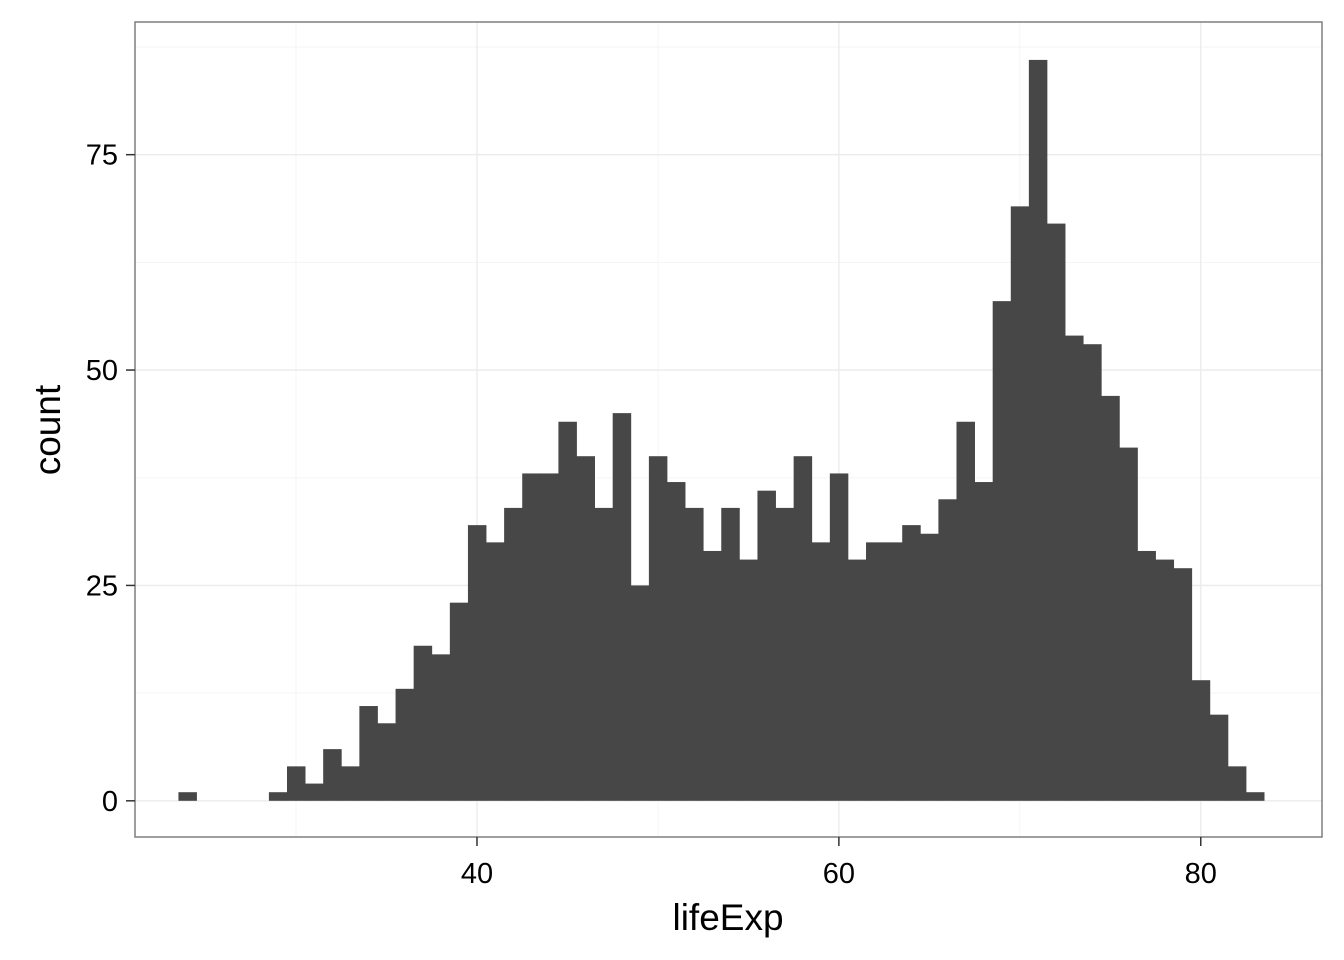 This screenshot has height=960, width=1344. Describe the element at coordinates (102, 586) in the screenshot. I see `y-tick-label: 25` at that location.